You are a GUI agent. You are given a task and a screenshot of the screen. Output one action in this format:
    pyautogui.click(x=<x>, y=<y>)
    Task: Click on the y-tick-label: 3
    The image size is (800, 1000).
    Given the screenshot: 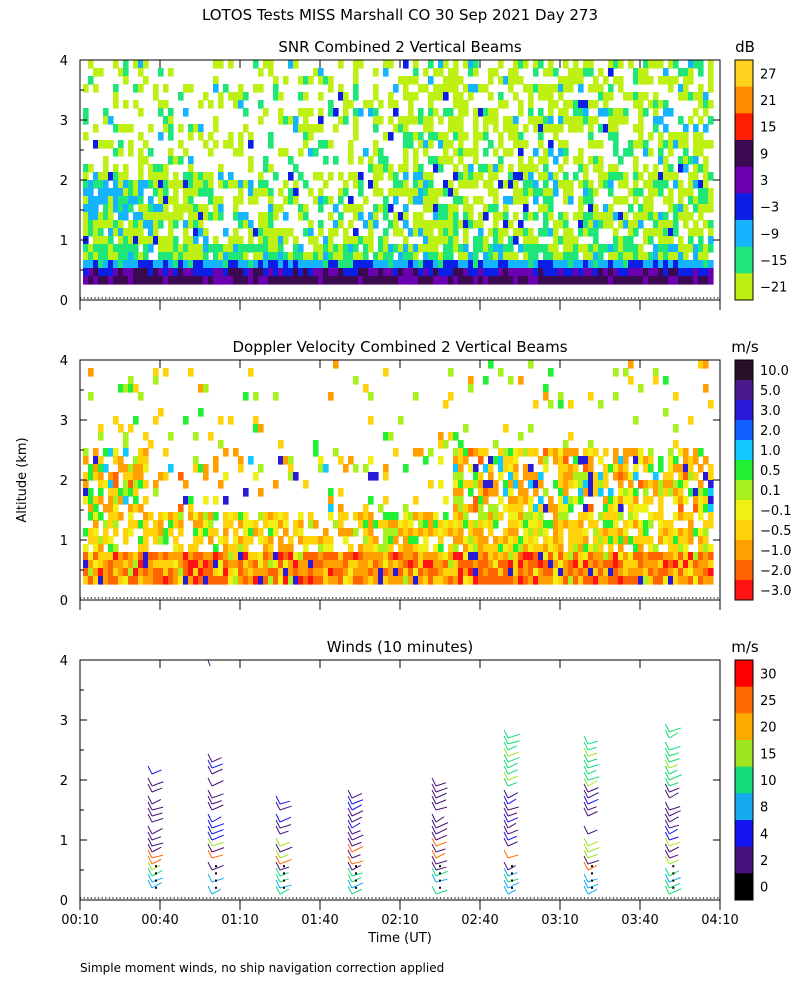 What is the action you would take?
    pyautogui.click(x=64, y=721)
    